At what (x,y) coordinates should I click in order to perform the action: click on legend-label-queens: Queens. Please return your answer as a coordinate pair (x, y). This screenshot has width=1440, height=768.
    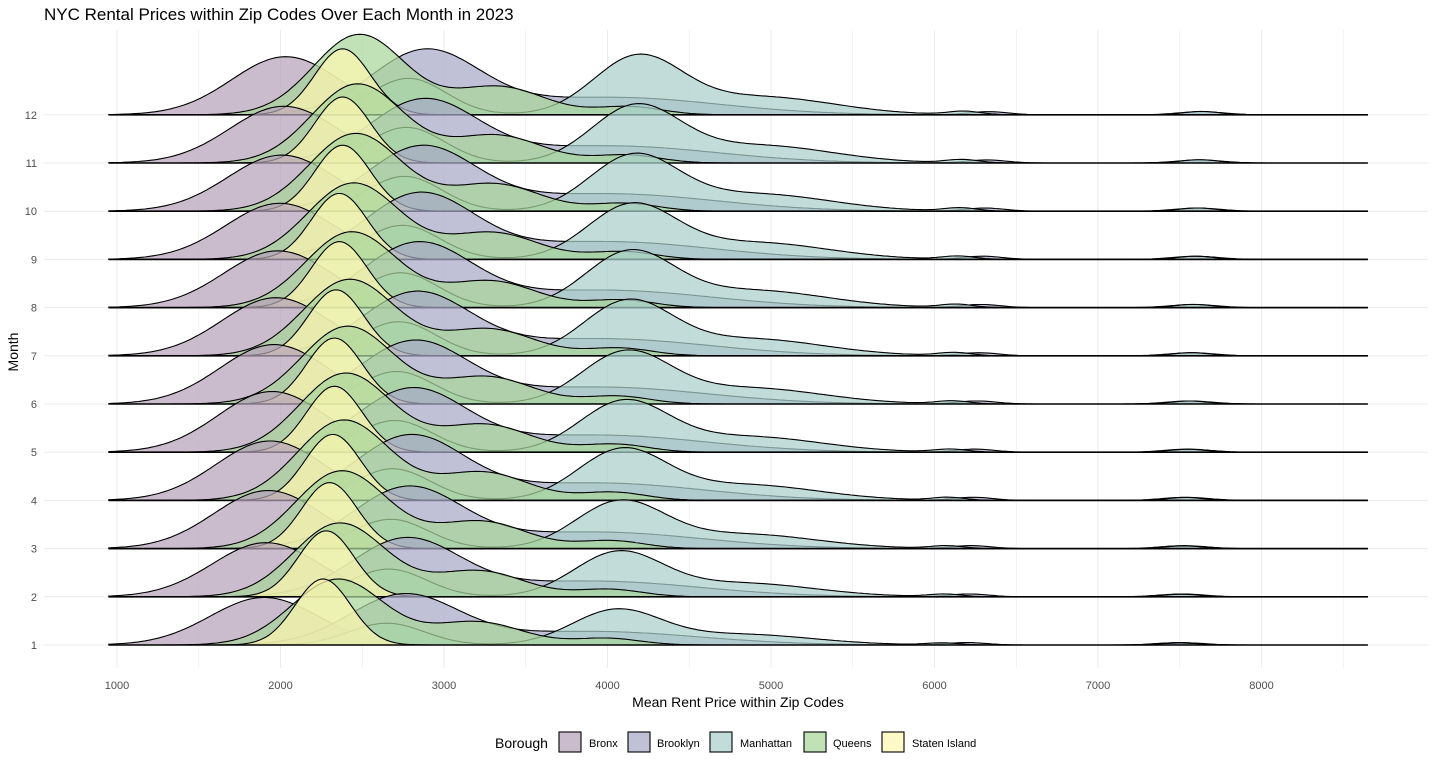
    Looking at the image, I should click on (852, 744).